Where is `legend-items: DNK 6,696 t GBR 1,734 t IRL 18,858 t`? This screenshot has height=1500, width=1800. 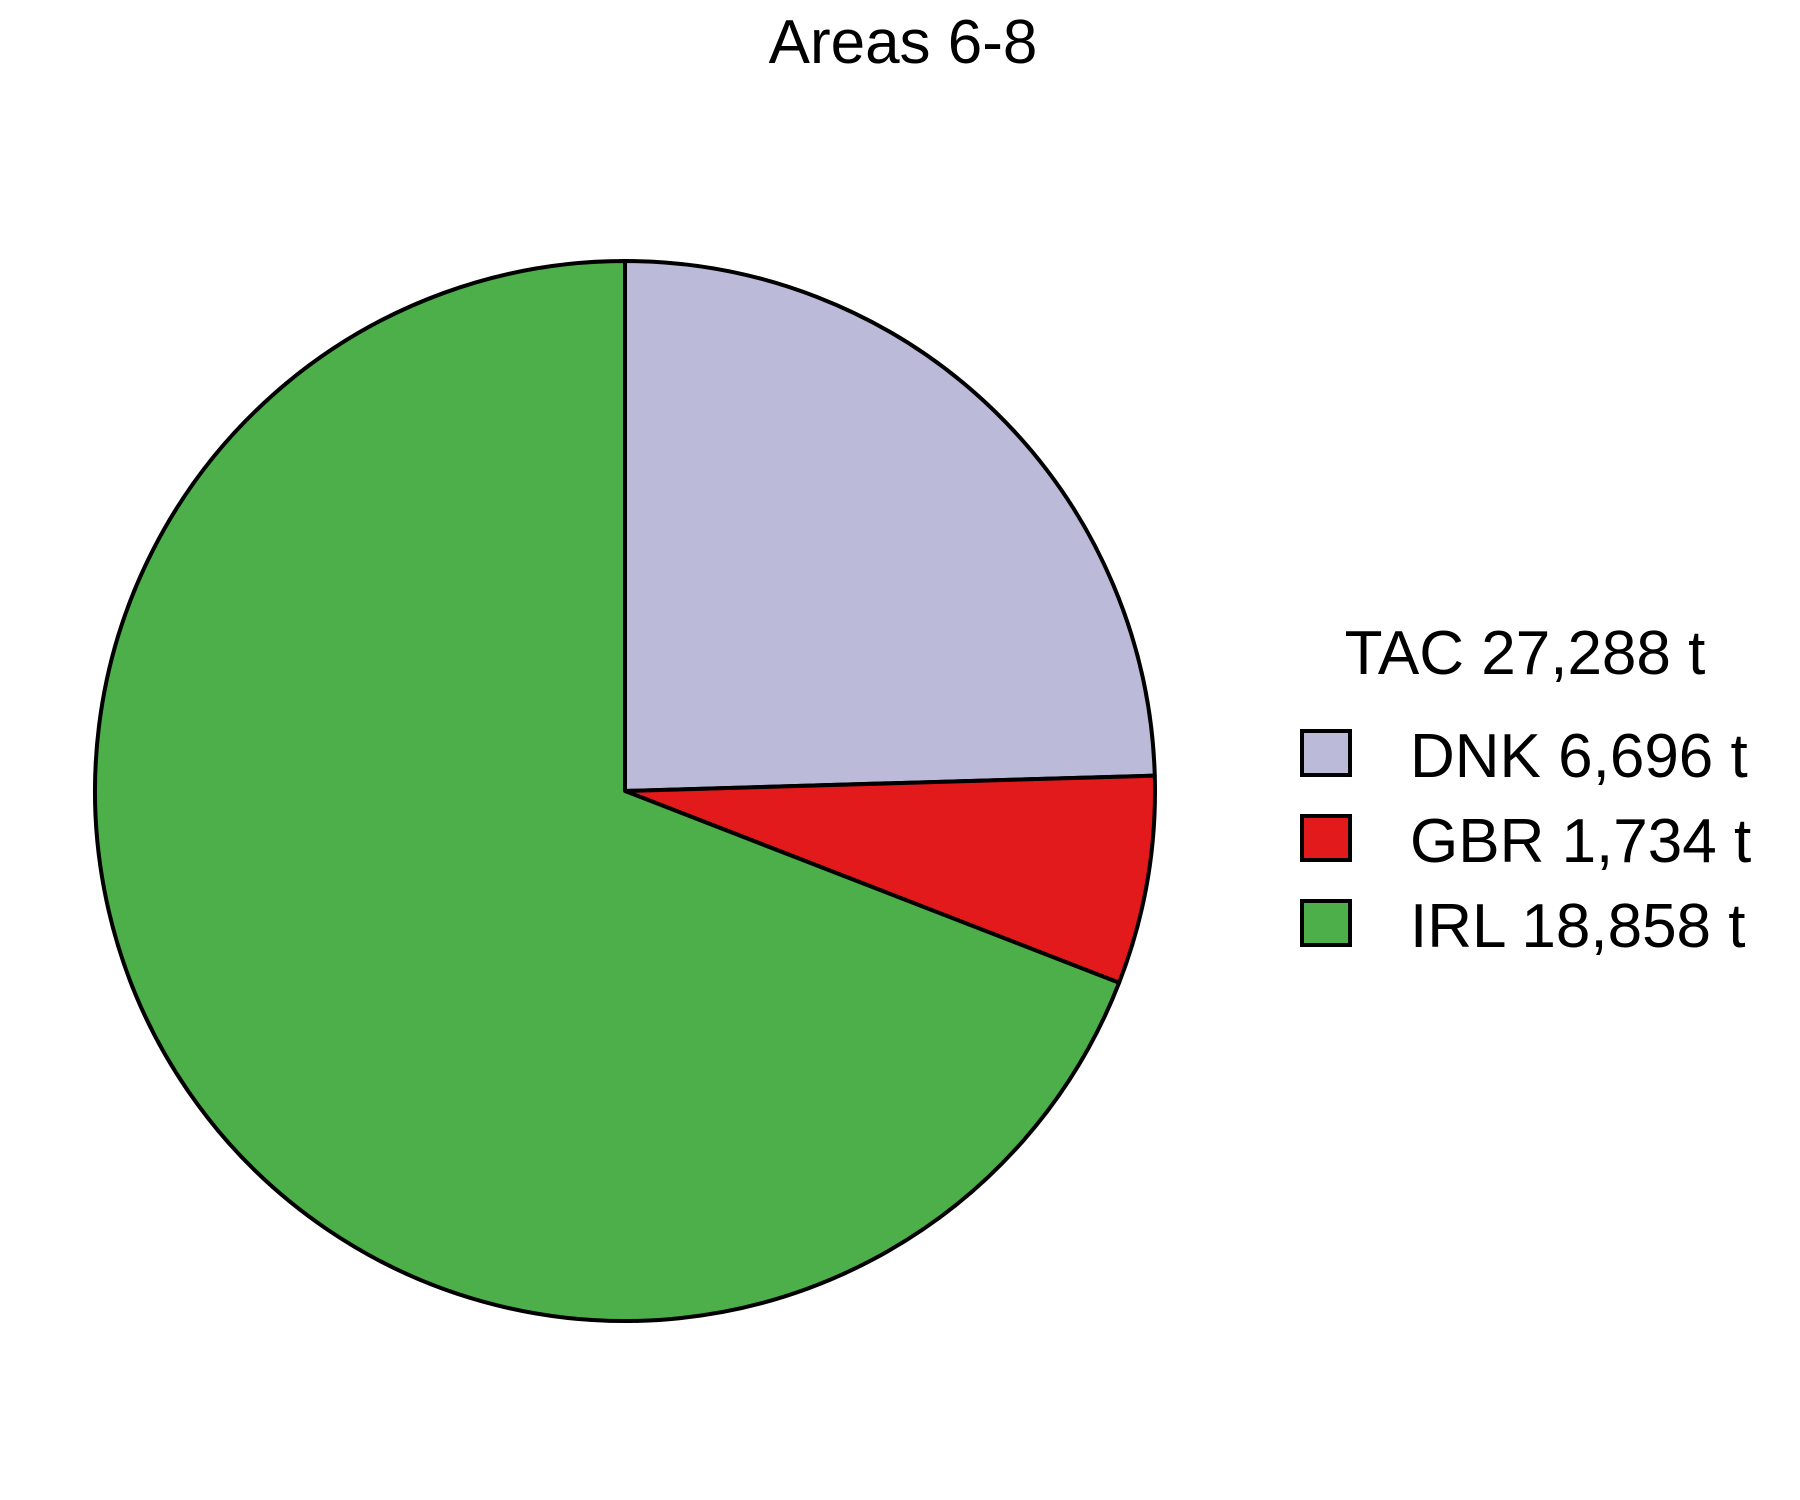 legend-items: DNK 6,696 t GBR 1,734 t IRL 18,858 t is located at coordinates (1525, 841).